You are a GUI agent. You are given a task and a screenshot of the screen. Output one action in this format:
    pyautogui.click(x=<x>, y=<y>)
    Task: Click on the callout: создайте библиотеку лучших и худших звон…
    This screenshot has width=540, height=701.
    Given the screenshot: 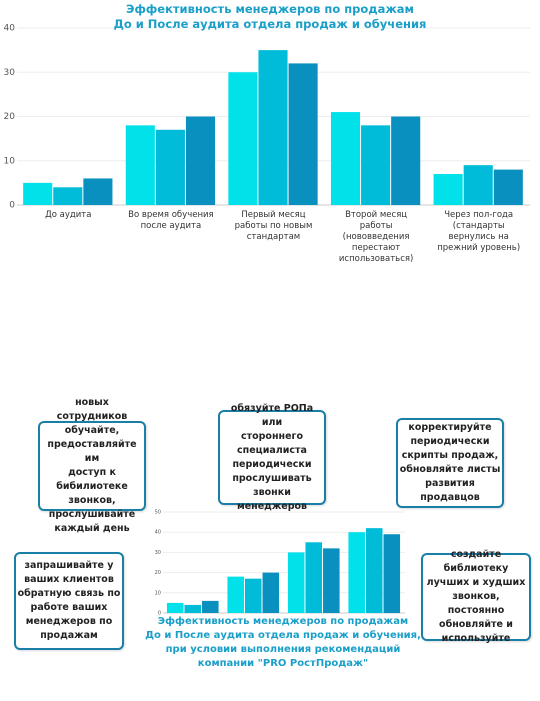 What is the action you would take?
    pyautogui.click(x=476, y=596)
    